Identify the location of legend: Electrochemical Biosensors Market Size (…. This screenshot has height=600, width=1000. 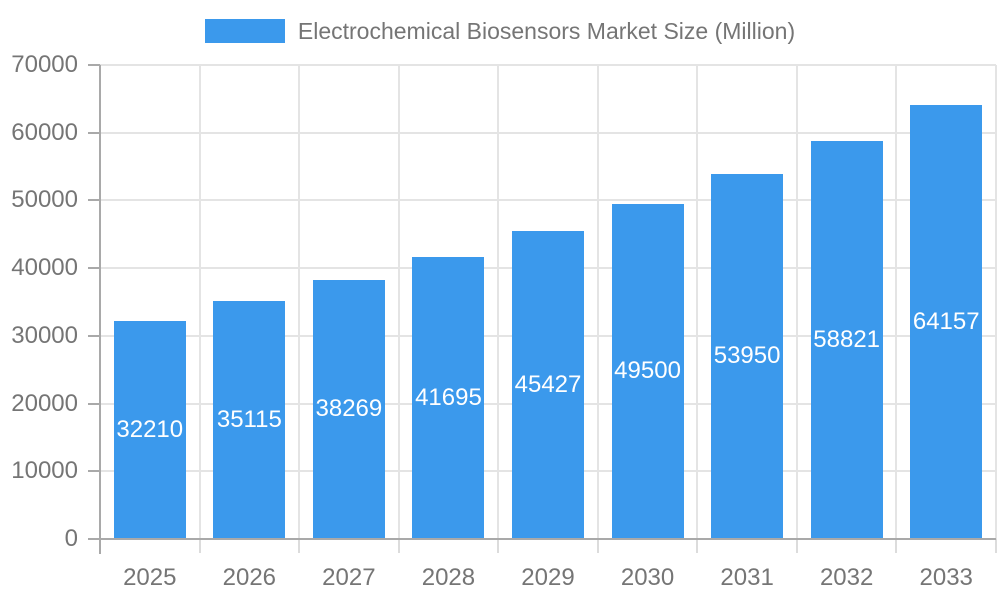
(500, 31).